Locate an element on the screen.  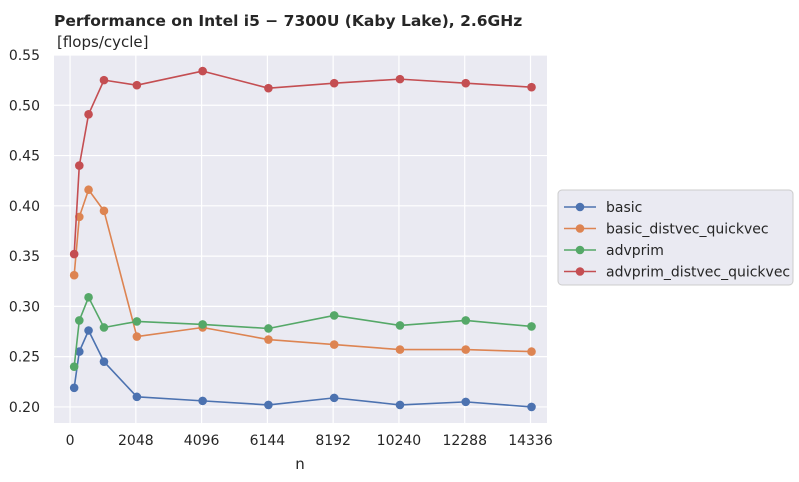
legend-item: advprim is located at coordinates (614, 251).